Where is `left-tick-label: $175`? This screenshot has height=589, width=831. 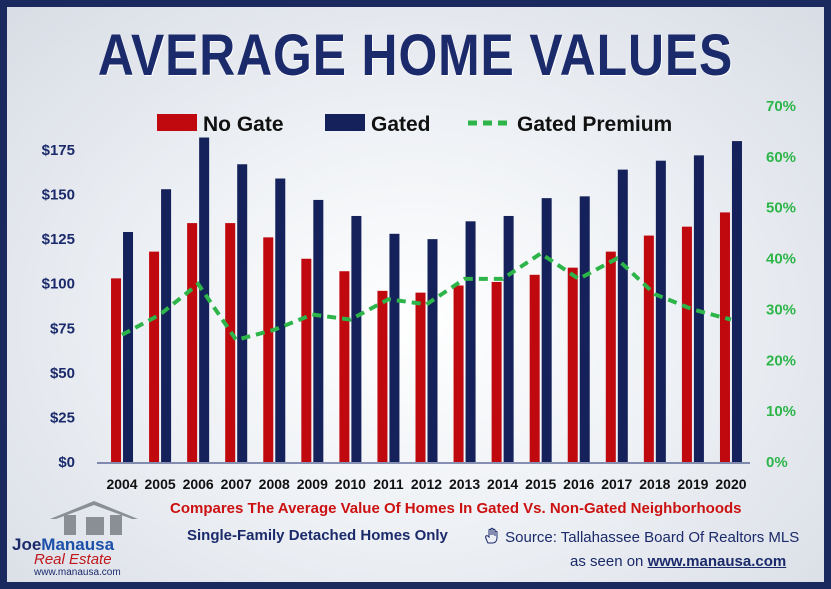
left-tick-label: $175 is located at coordinates (58, 150).